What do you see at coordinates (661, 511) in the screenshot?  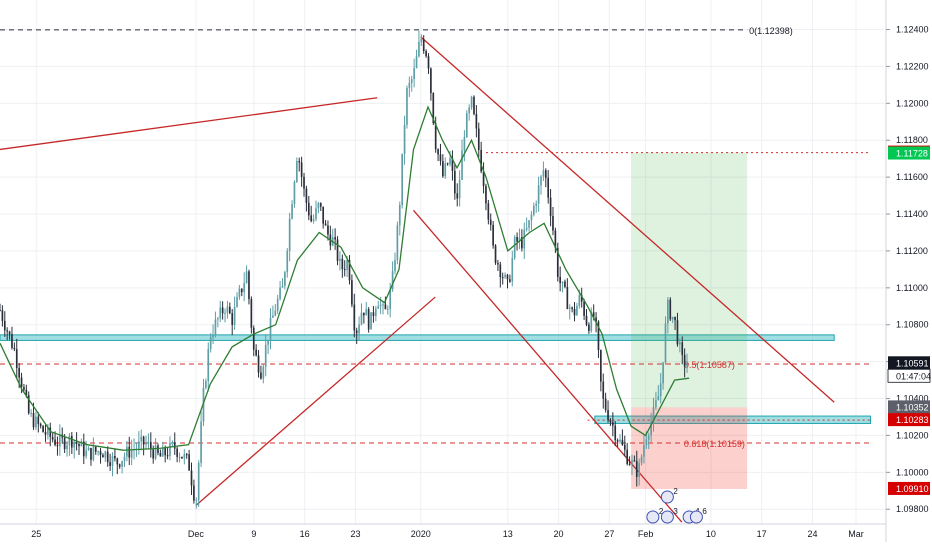 I see `event-count: 2` at bounding box center [661, 511].